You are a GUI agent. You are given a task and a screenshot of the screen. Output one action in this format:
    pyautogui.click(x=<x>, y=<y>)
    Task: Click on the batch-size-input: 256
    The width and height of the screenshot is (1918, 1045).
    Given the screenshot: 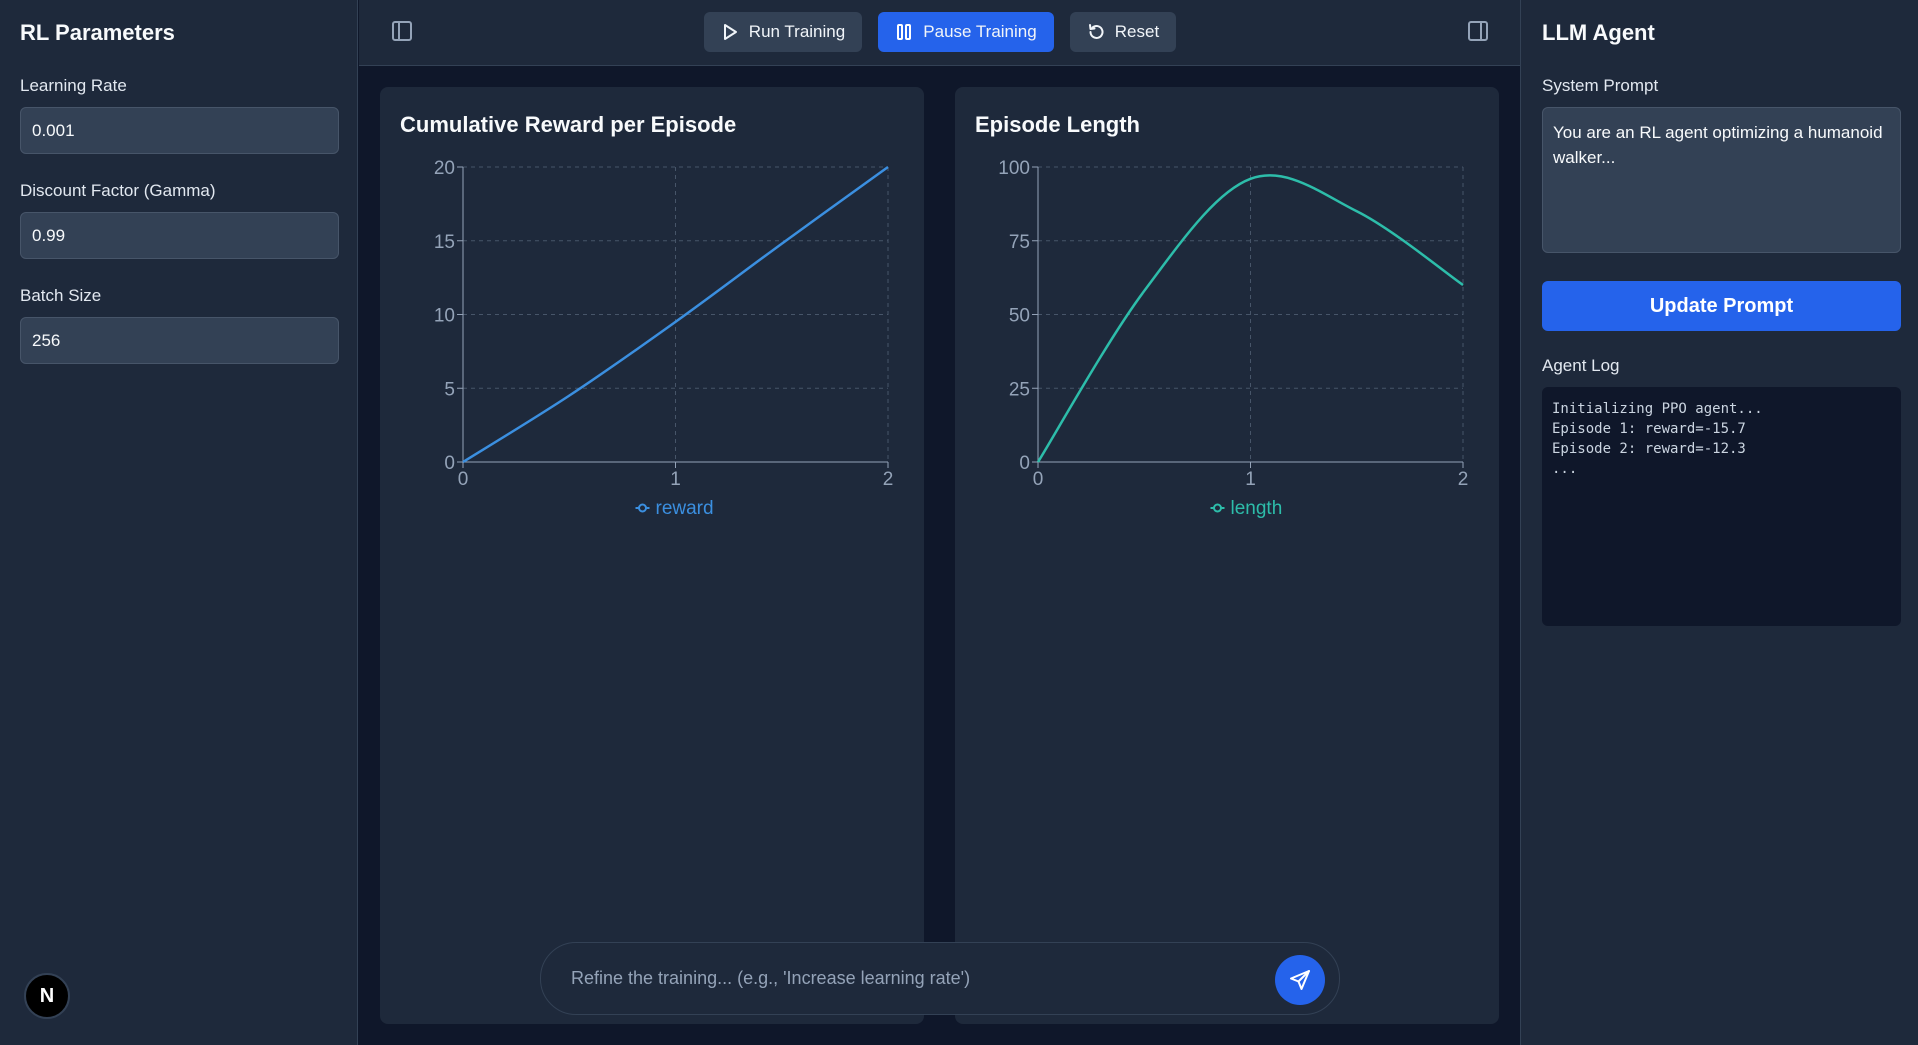 What is the action you would take?
    pyautogui.click(x=179, y=340)
    